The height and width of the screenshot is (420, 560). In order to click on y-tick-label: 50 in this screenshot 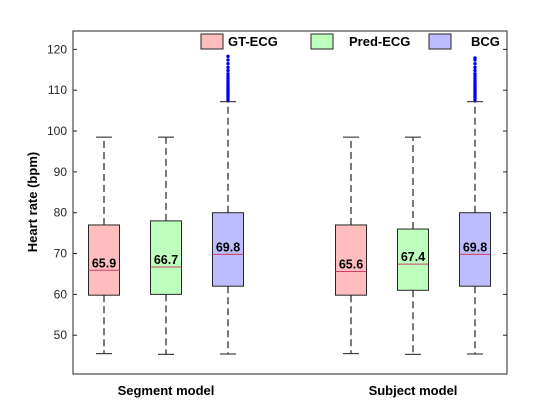, I will do `click(61, 335)`.